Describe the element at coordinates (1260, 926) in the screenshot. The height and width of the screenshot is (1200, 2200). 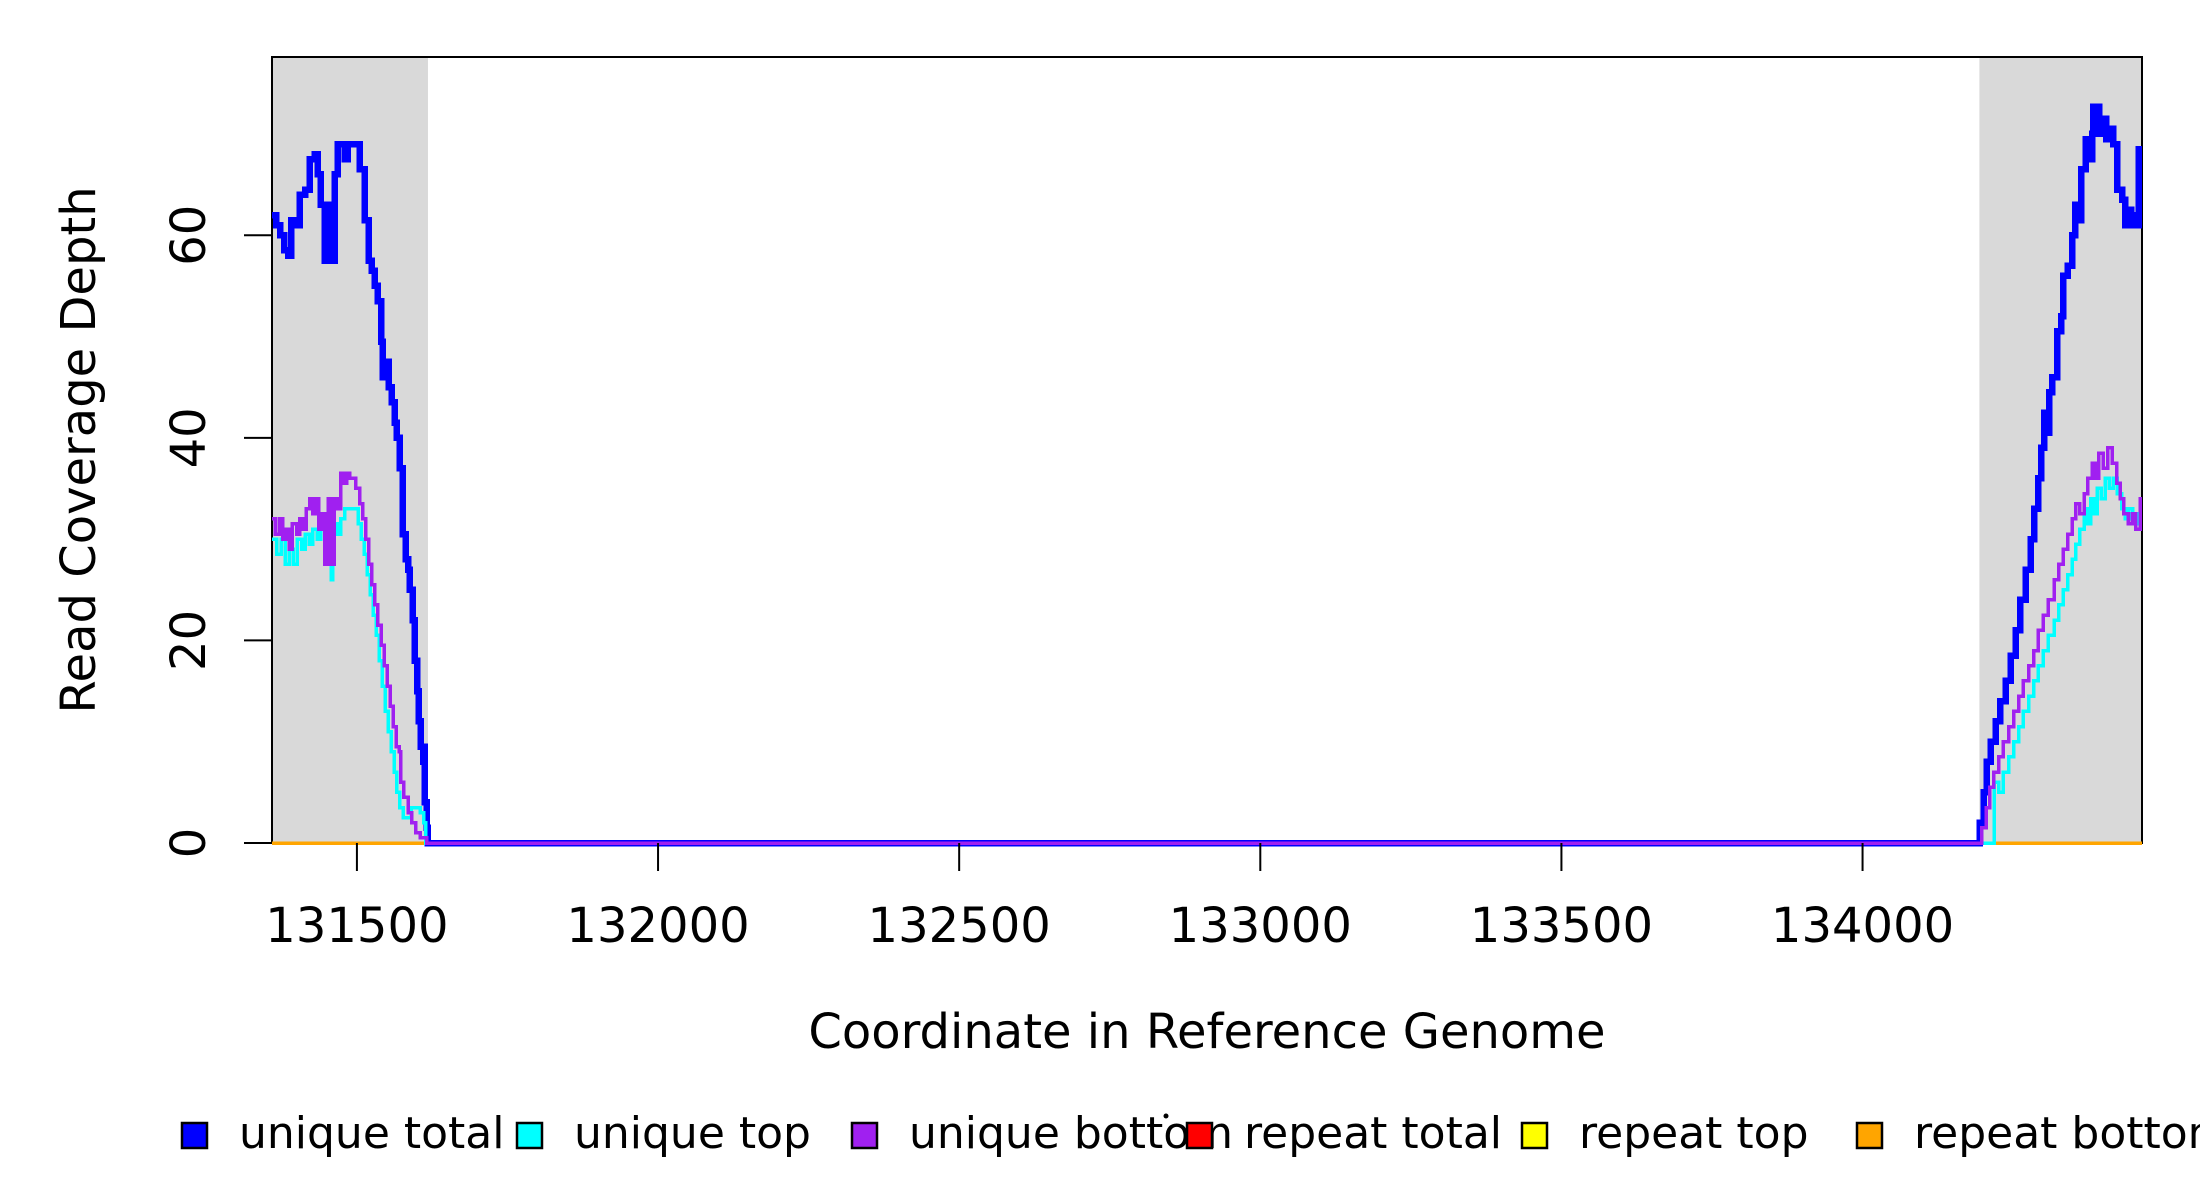
I see `x-tick-label: 133000` at that location.